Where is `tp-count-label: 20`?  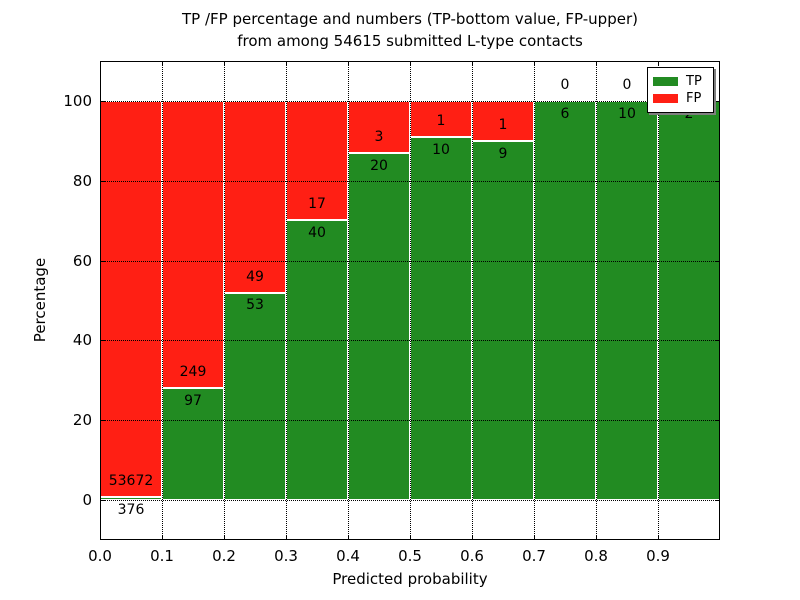
tp-count-label: 20 is located at coordinates (379, 165).